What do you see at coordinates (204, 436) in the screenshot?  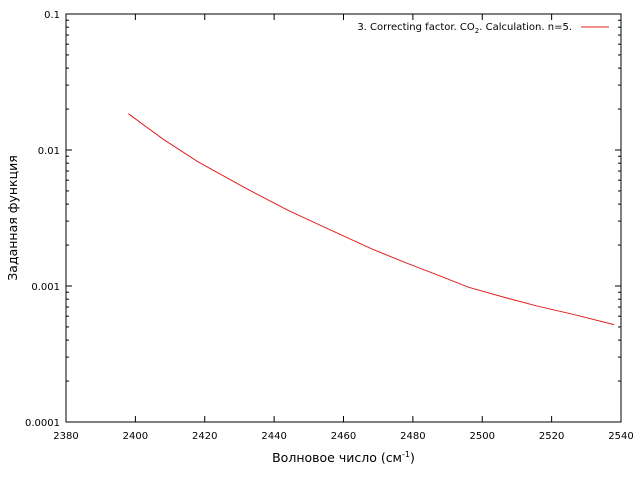 I see `x-tick-label: 2420` at bounding box center [204, 436].